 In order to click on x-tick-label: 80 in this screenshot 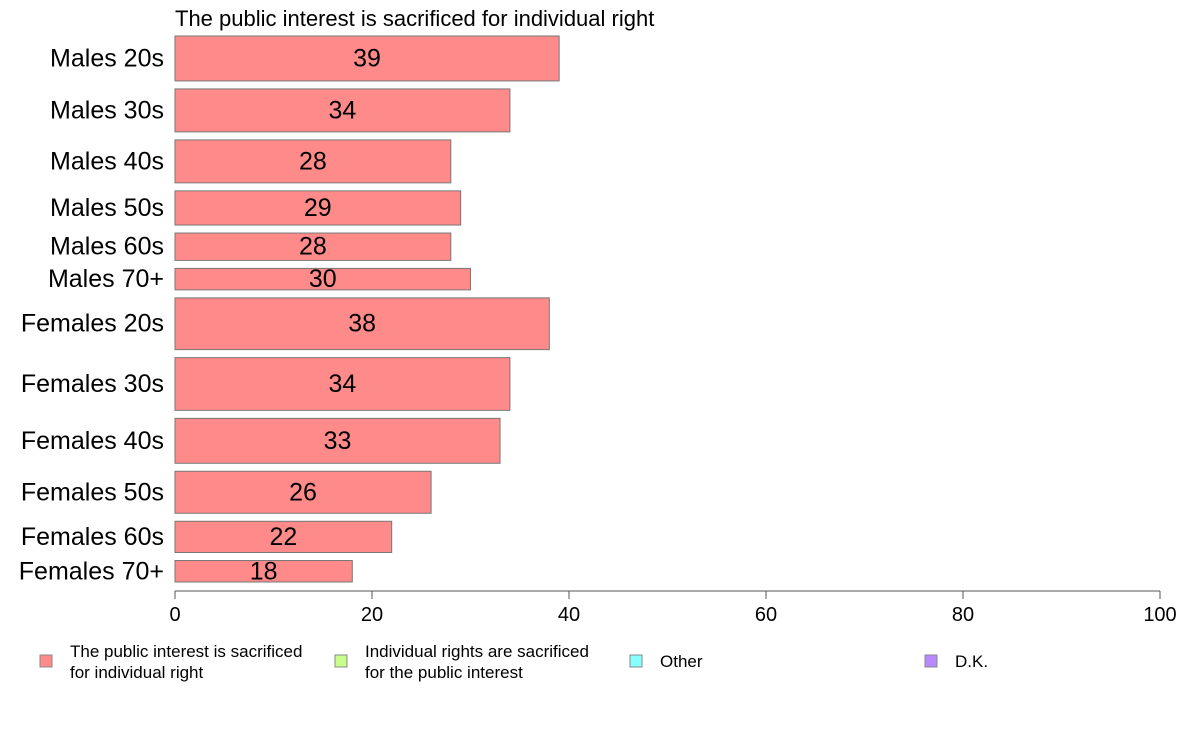, I will do `click(963, 615)`.